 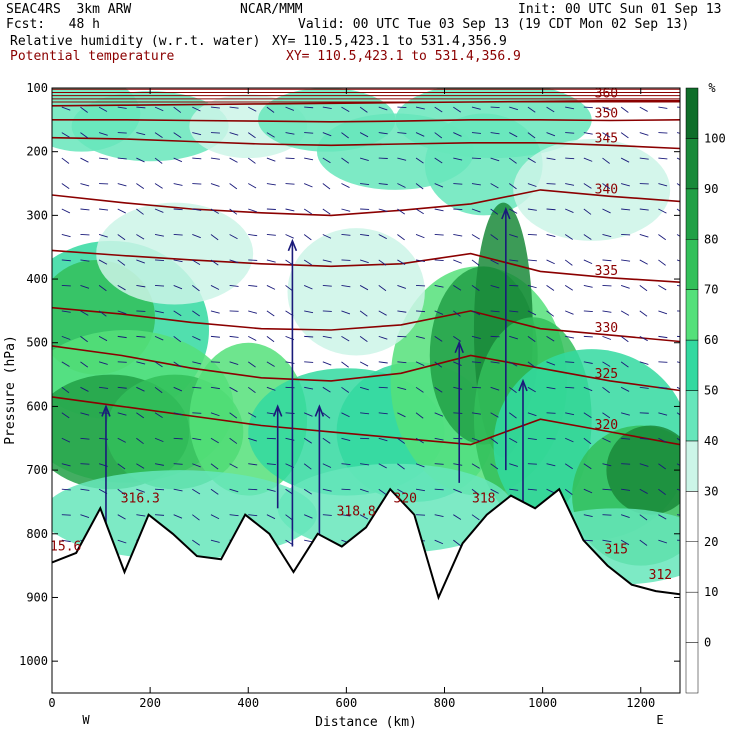 What do you see at coordinates (366, 544) in the screenshot?
I see `terrain-line` at bounding box center [366, 544].